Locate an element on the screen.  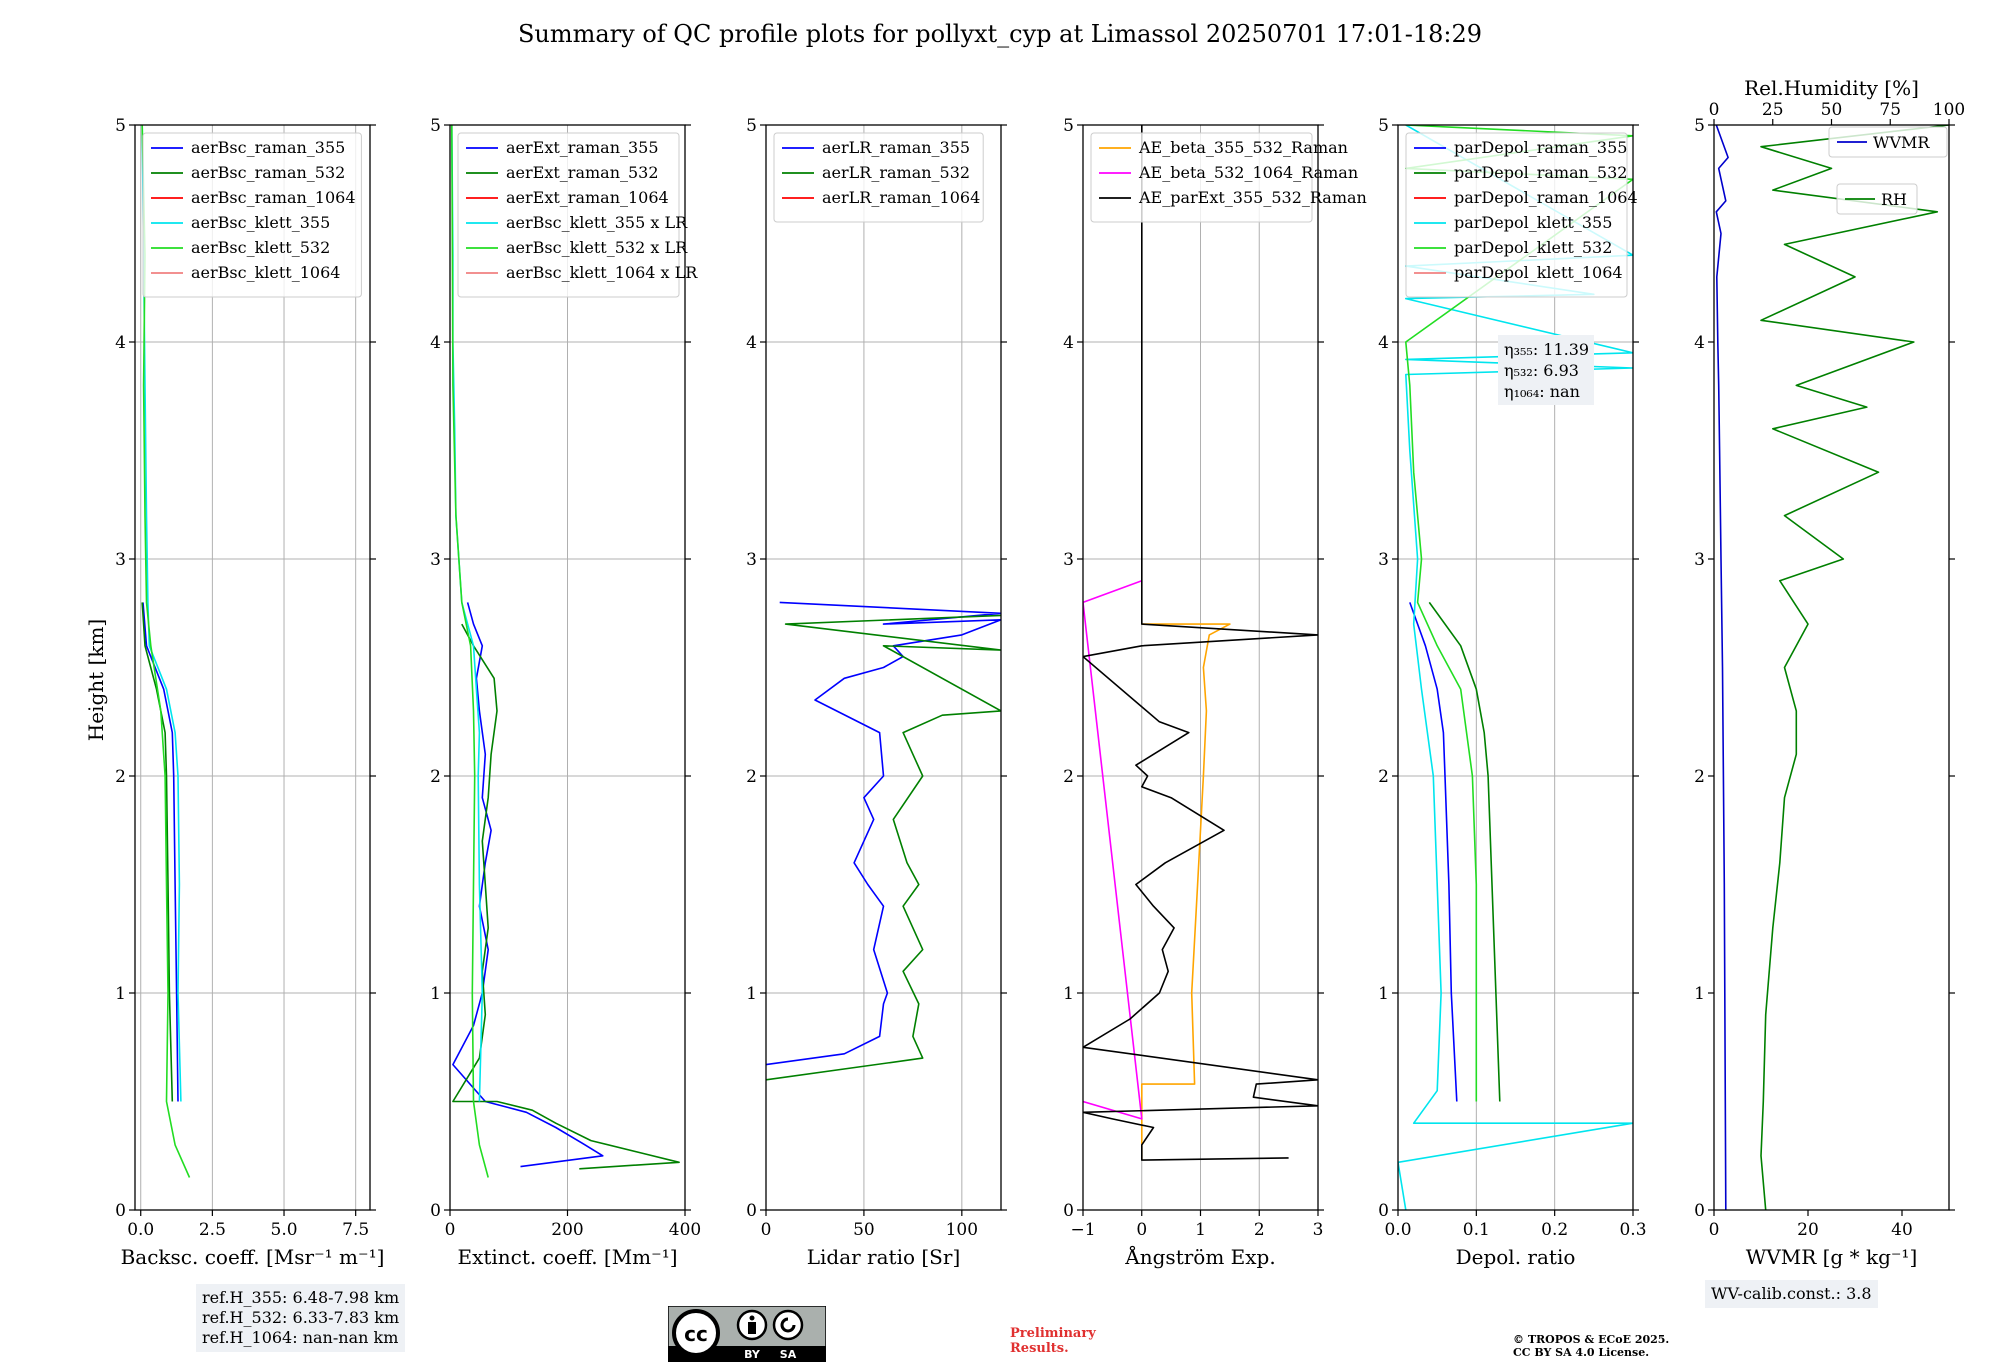
y-axis-label: Height [km] is located at coordinates (96, 680).